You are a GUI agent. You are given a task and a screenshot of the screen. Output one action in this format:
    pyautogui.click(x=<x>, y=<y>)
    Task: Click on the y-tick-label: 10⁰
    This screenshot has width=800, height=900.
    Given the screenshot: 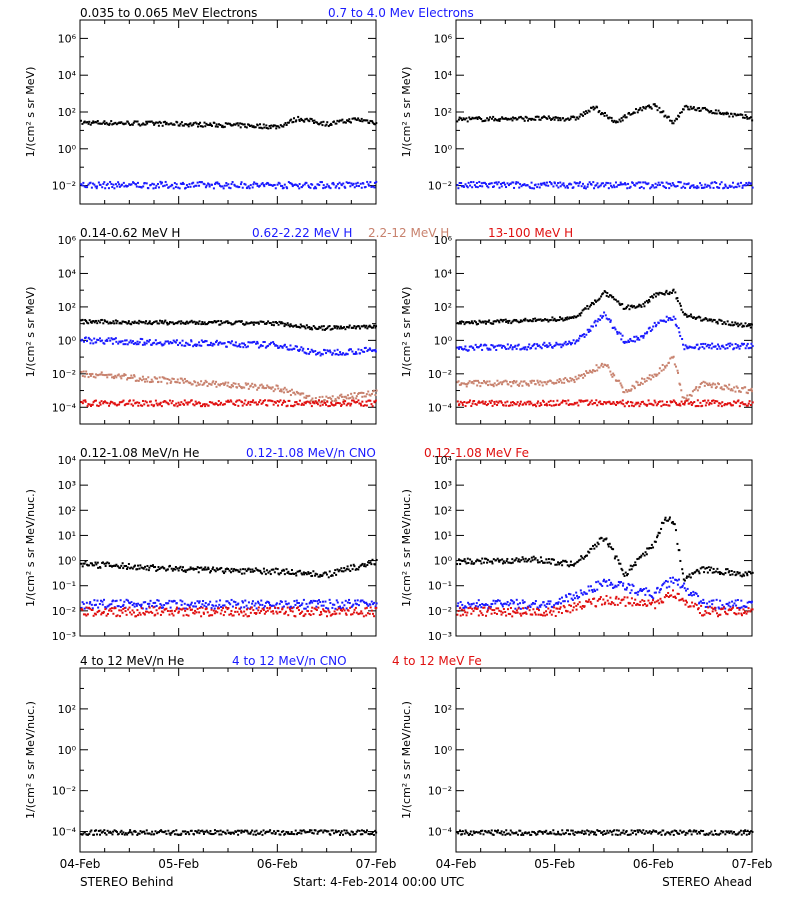 What is the action you would take?
    pyautogui.click(x=443, y=340)
    